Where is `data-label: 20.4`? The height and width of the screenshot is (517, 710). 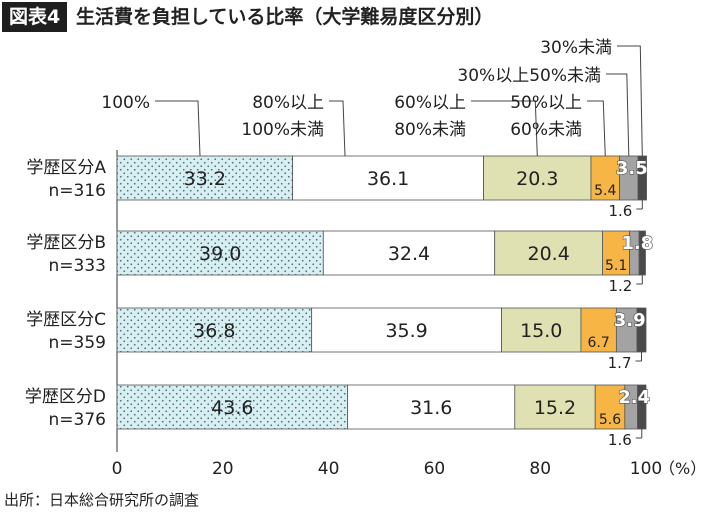 data-label: 20.4 is located at coordinates (549, 254).